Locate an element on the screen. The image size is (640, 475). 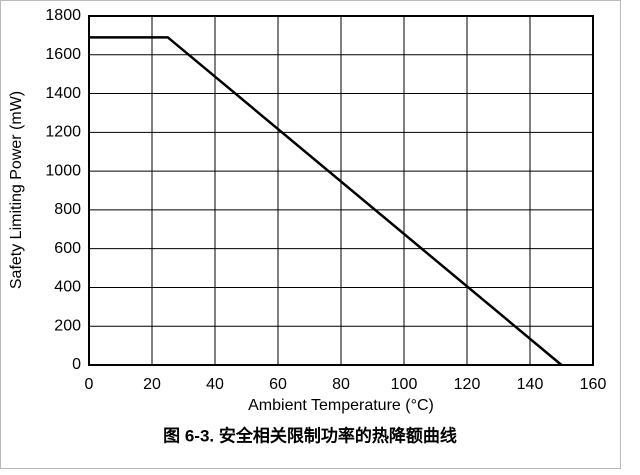
y-tick-label: 1400 is located at coordinates (63, 93).